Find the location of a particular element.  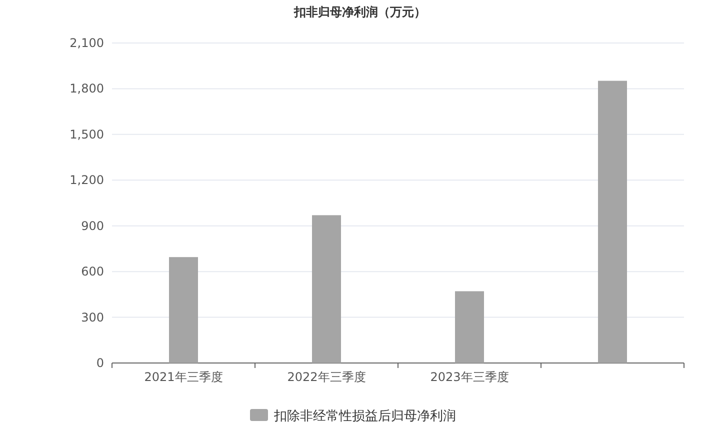

y-tick-label: 0 is located at coordinates (100, 363).